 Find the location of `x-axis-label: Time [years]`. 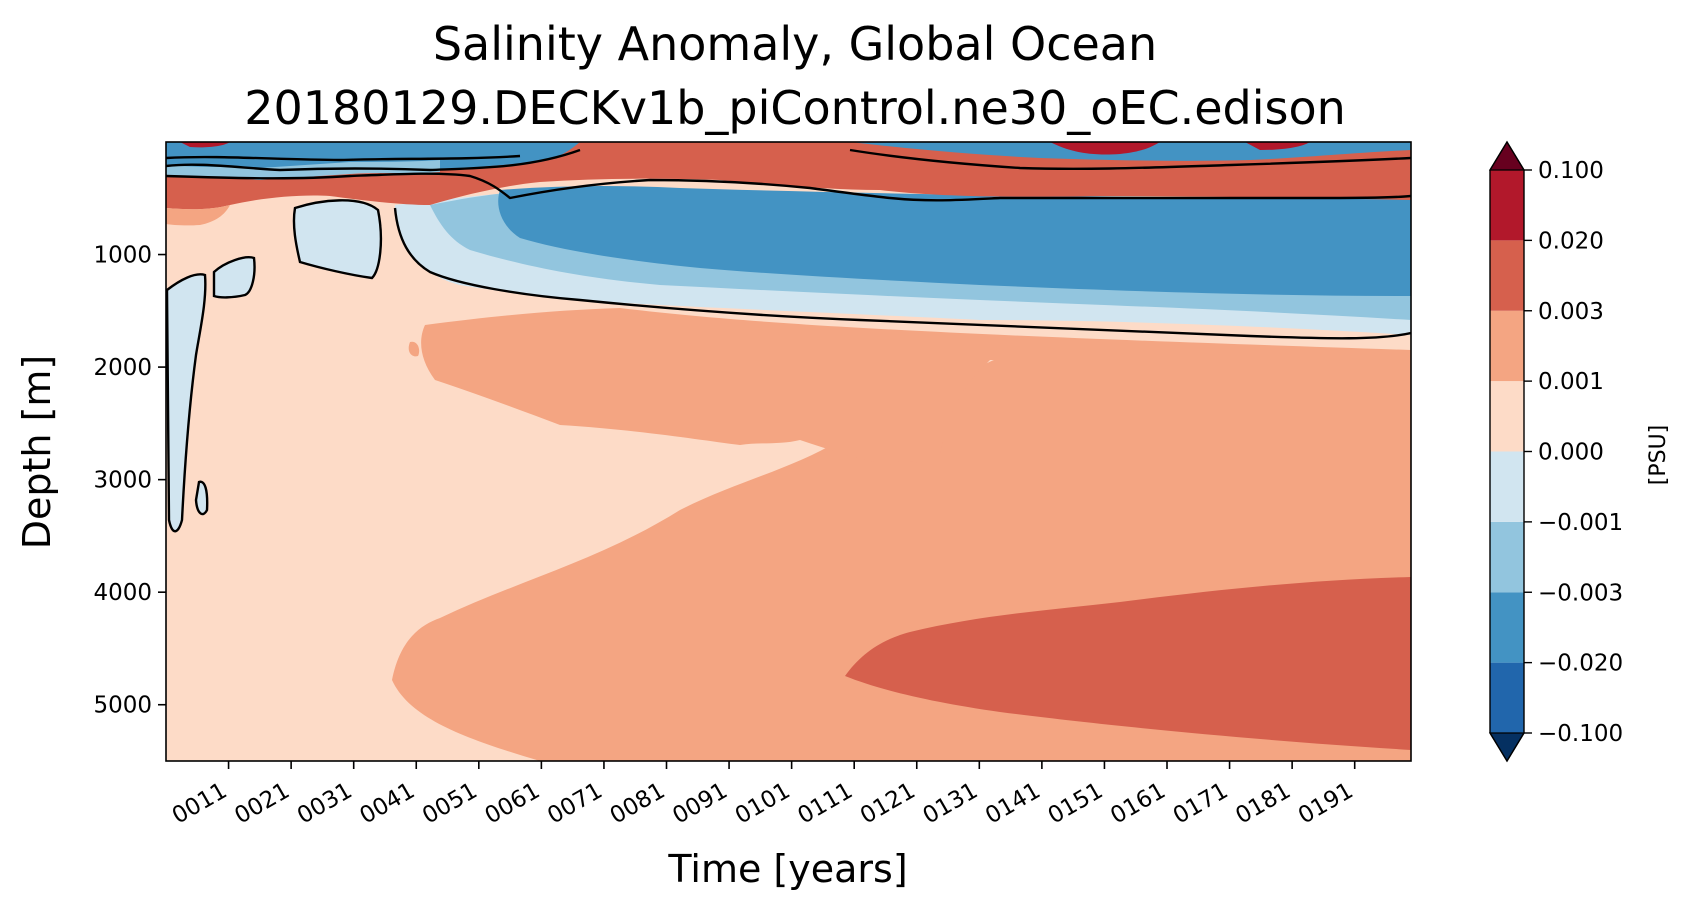

x-axis-label: Time [years] is located at coordinates (787, 869).